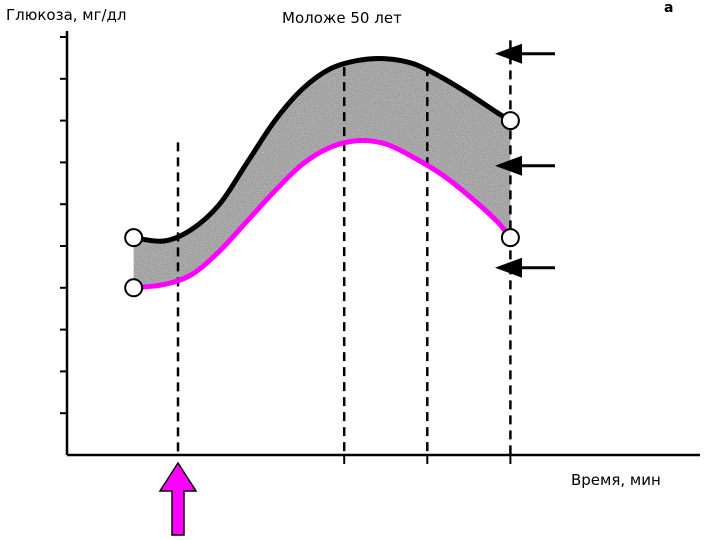 The image size is (720, 540). What do you see at coordinates (342, 18) in the screenshot?
I see `chart-title: Моложе 50 лет` at bounding box center [342, 18].